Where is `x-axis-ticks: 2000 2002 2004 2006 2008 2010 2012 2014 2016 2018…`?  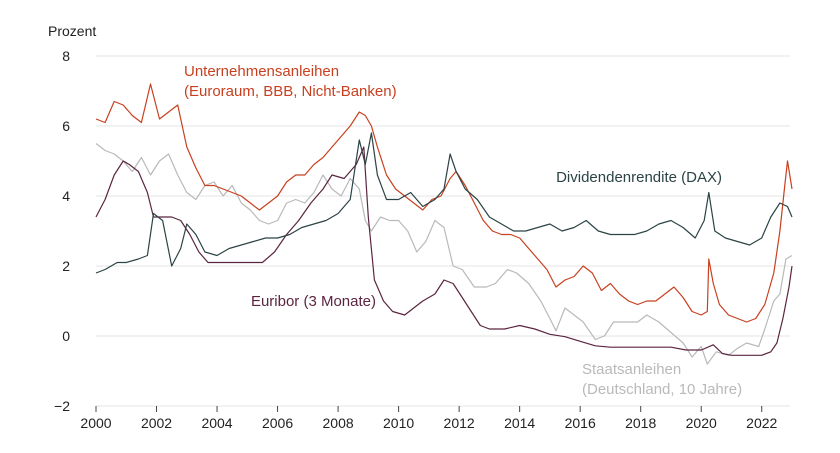 x-axis-ticks: 2000 2002 2004 2006 2008 2010 2012 2014 2016 2018… is located at coordinates (429, 418).